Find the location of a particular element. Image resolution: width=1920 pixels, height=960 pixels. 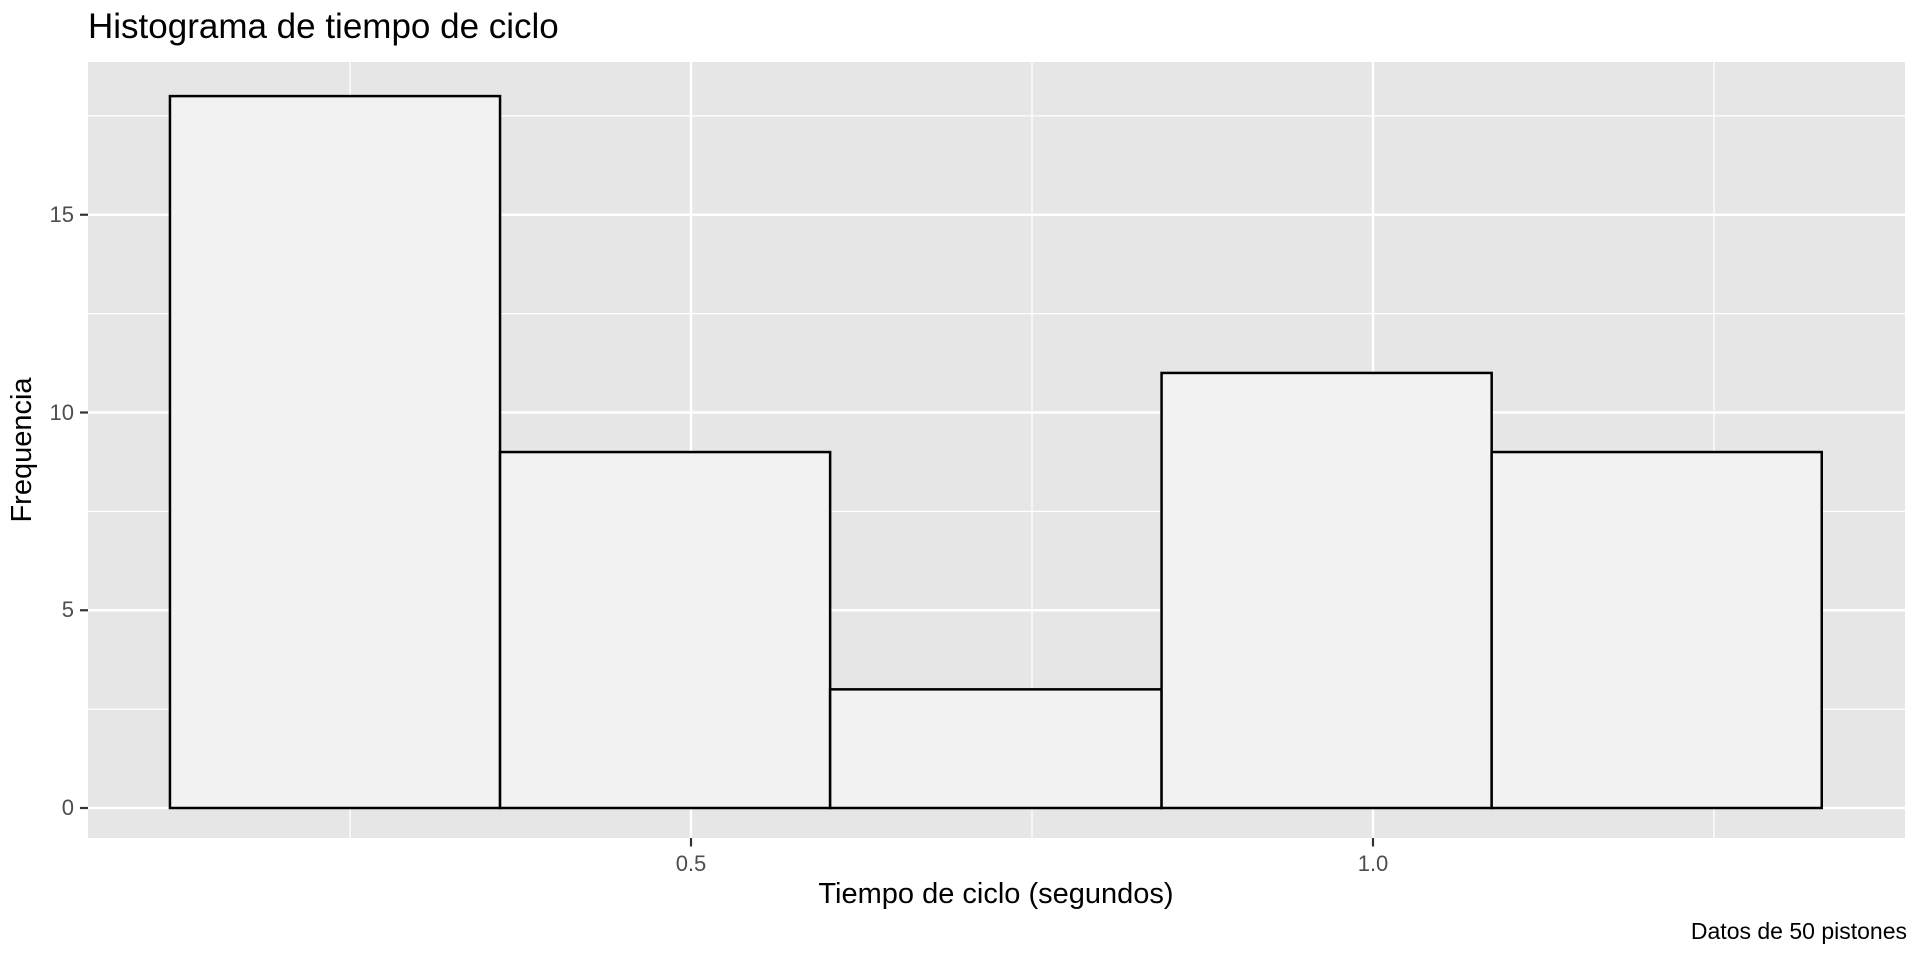

caption: Datos de 50 pistones is located at coordinates (1798, 931).